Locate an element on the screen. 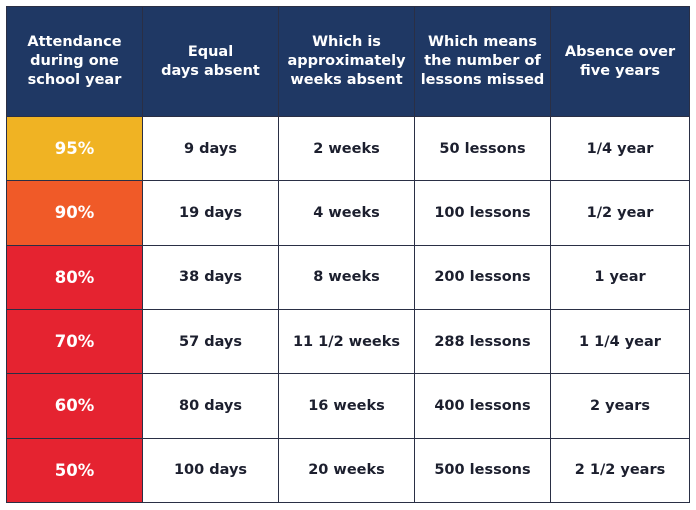  weeks-cell: 20 weeks is located at coordinates (346, 470).